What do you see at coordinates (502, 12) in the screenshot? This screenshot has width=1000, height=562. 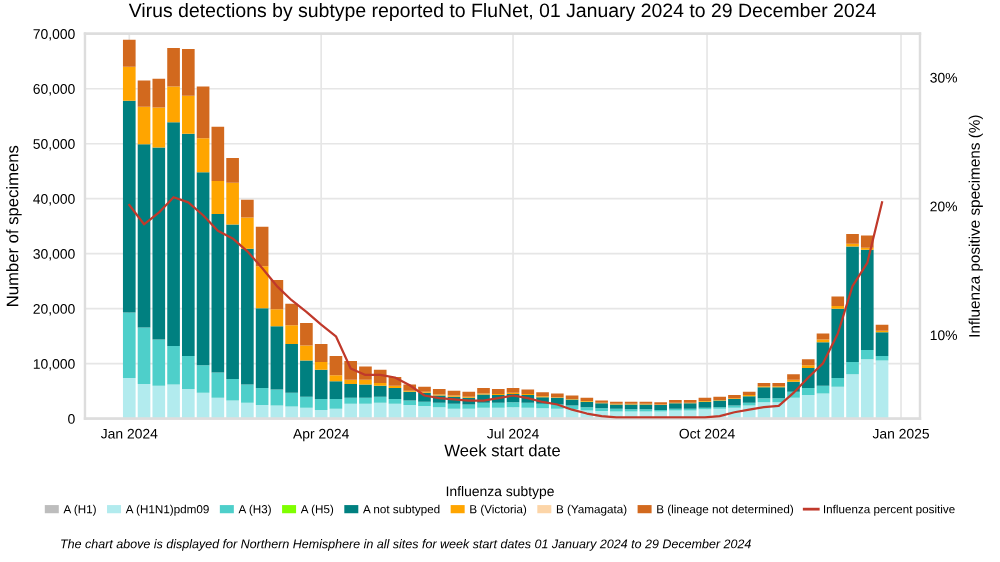 I see `chart-title: Virus detections by subtype reported to FluNet, 01 January 2024 to 29 December 2024` at bounding box center [502, 12].